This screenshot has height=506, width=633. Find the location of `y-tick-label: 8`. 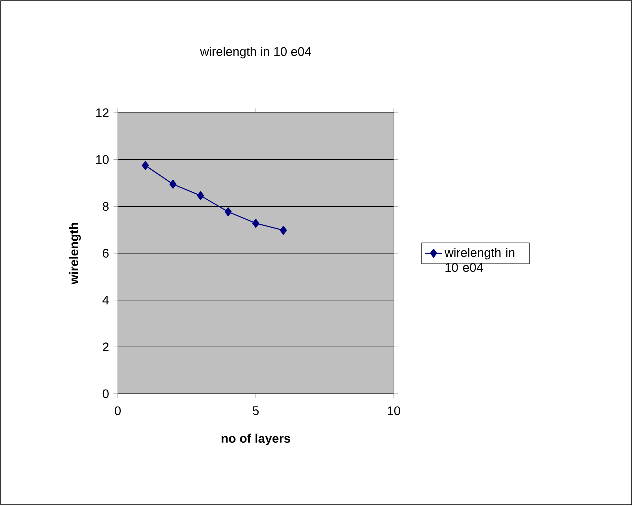

y-tick-label: 8 is located at coordinates (106, 207).